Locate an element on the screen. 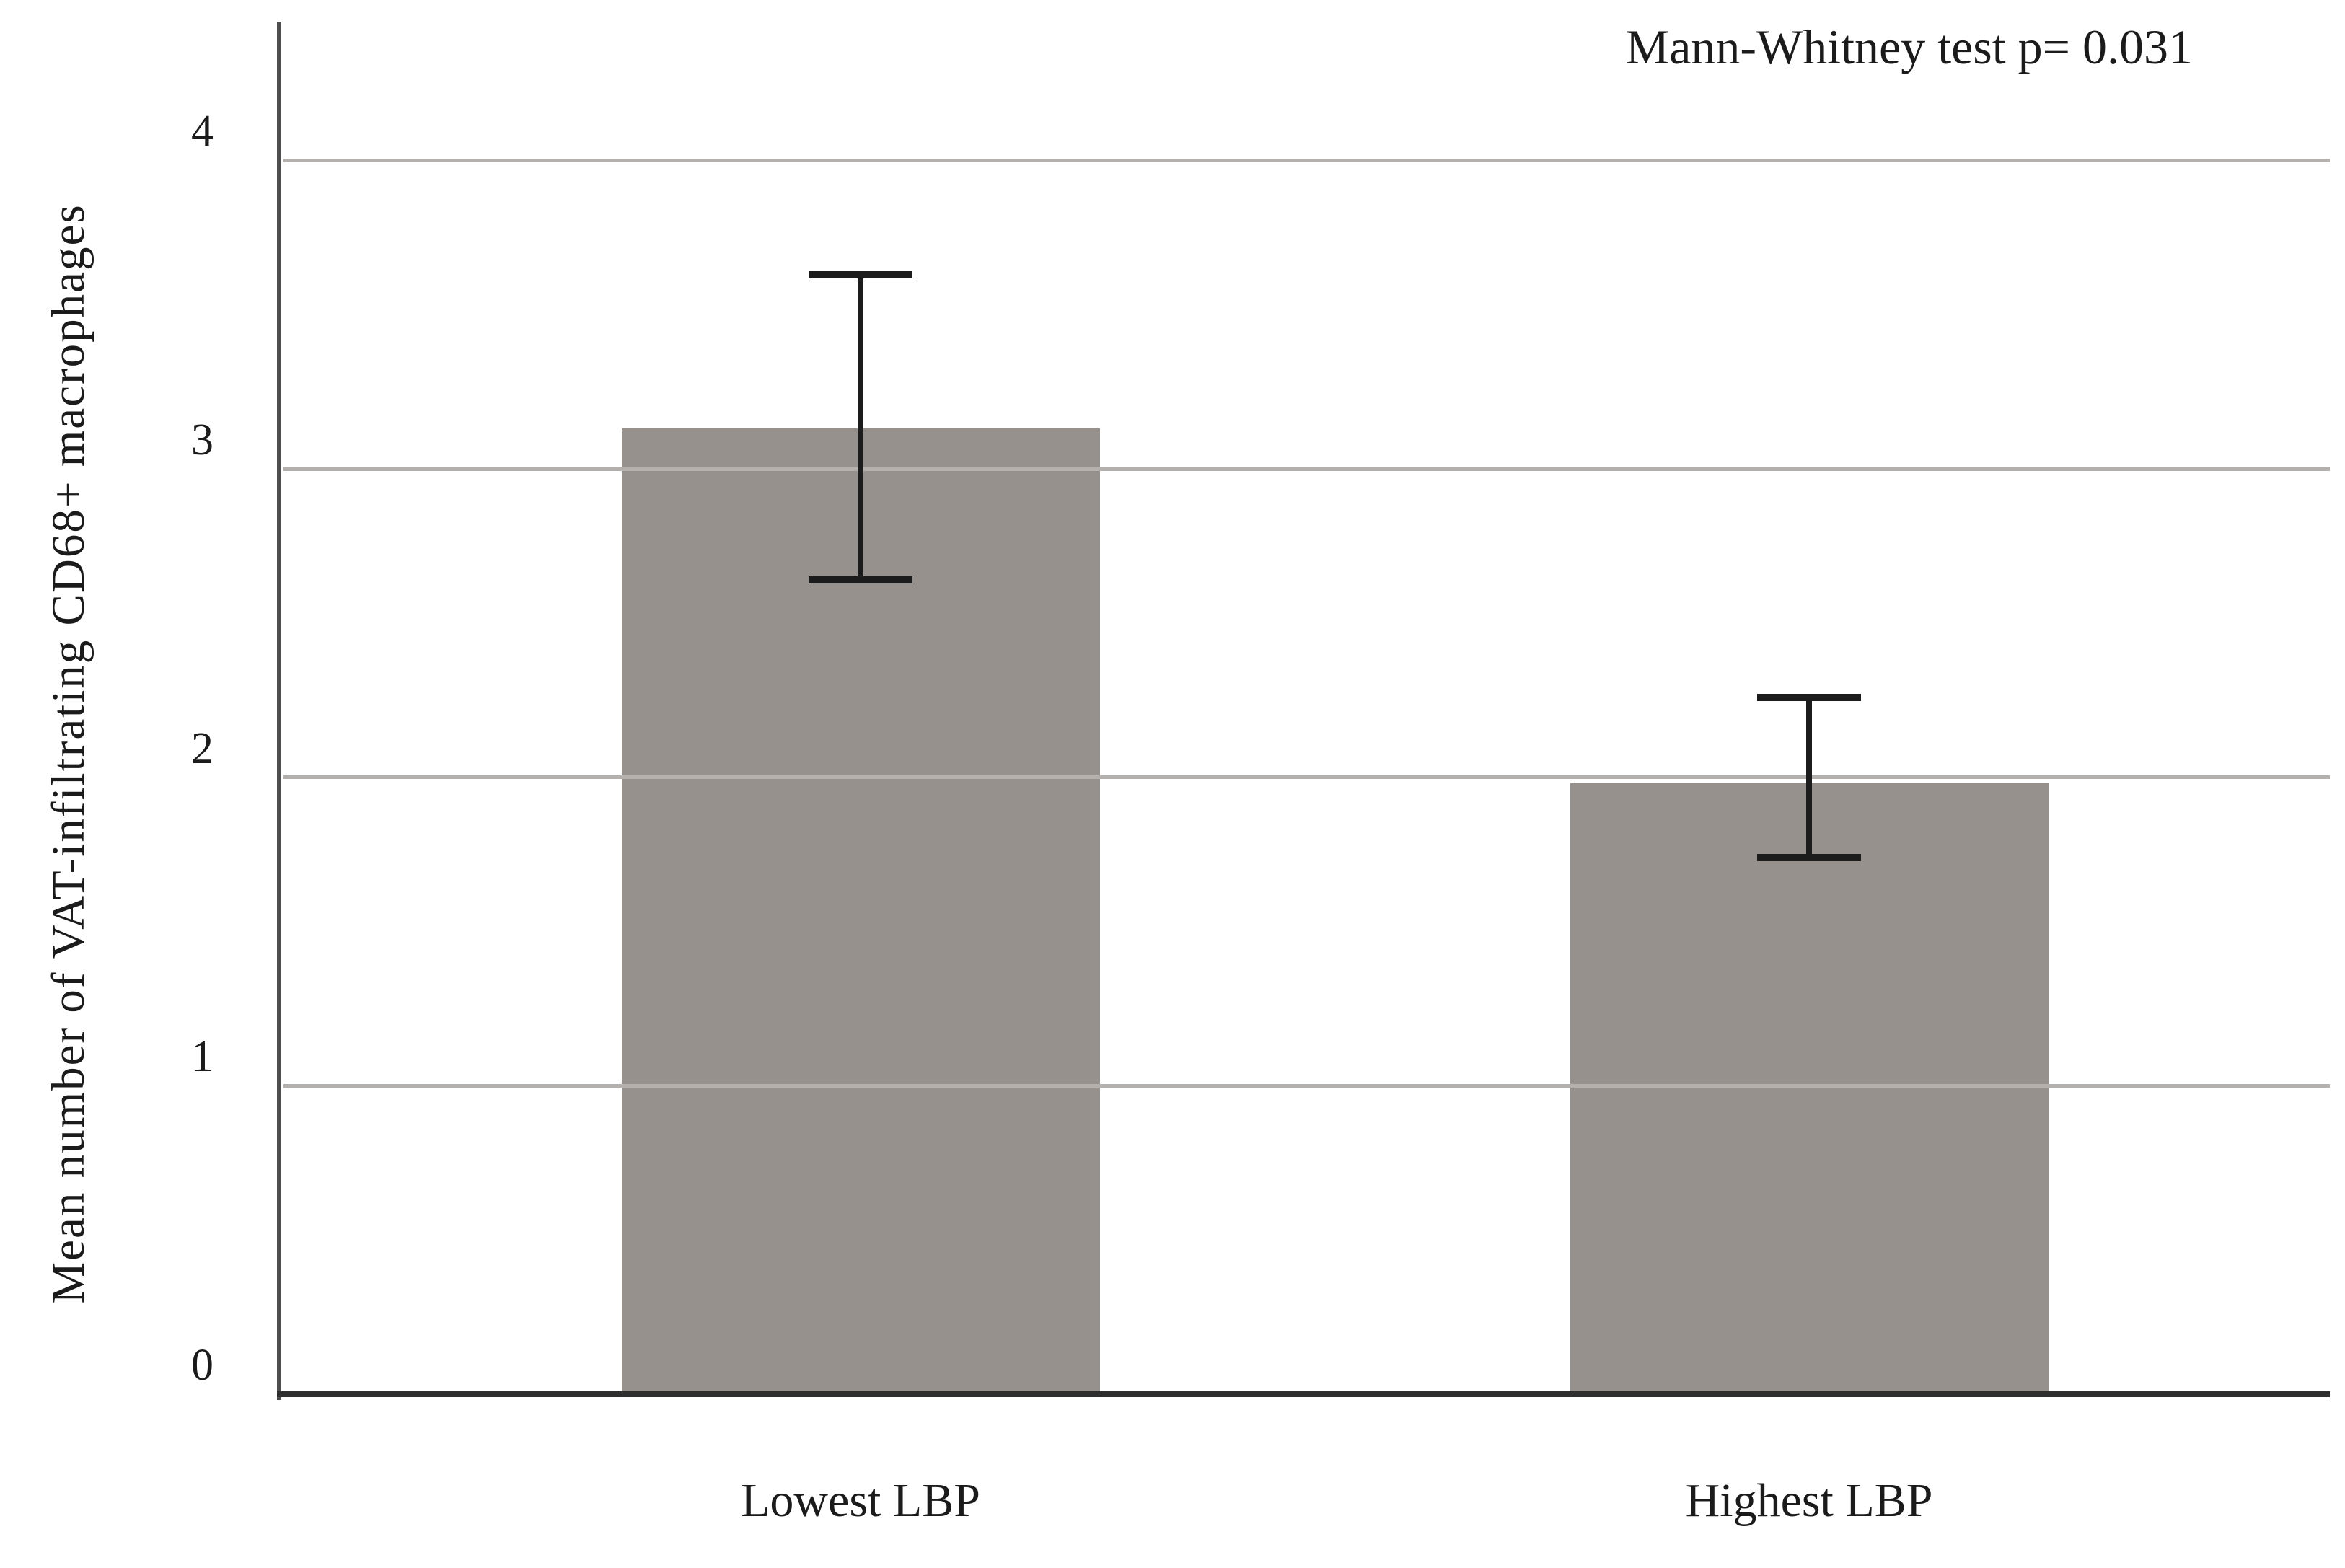  error-bar-line-lowest-lbp is located at coordinates (861, 427).